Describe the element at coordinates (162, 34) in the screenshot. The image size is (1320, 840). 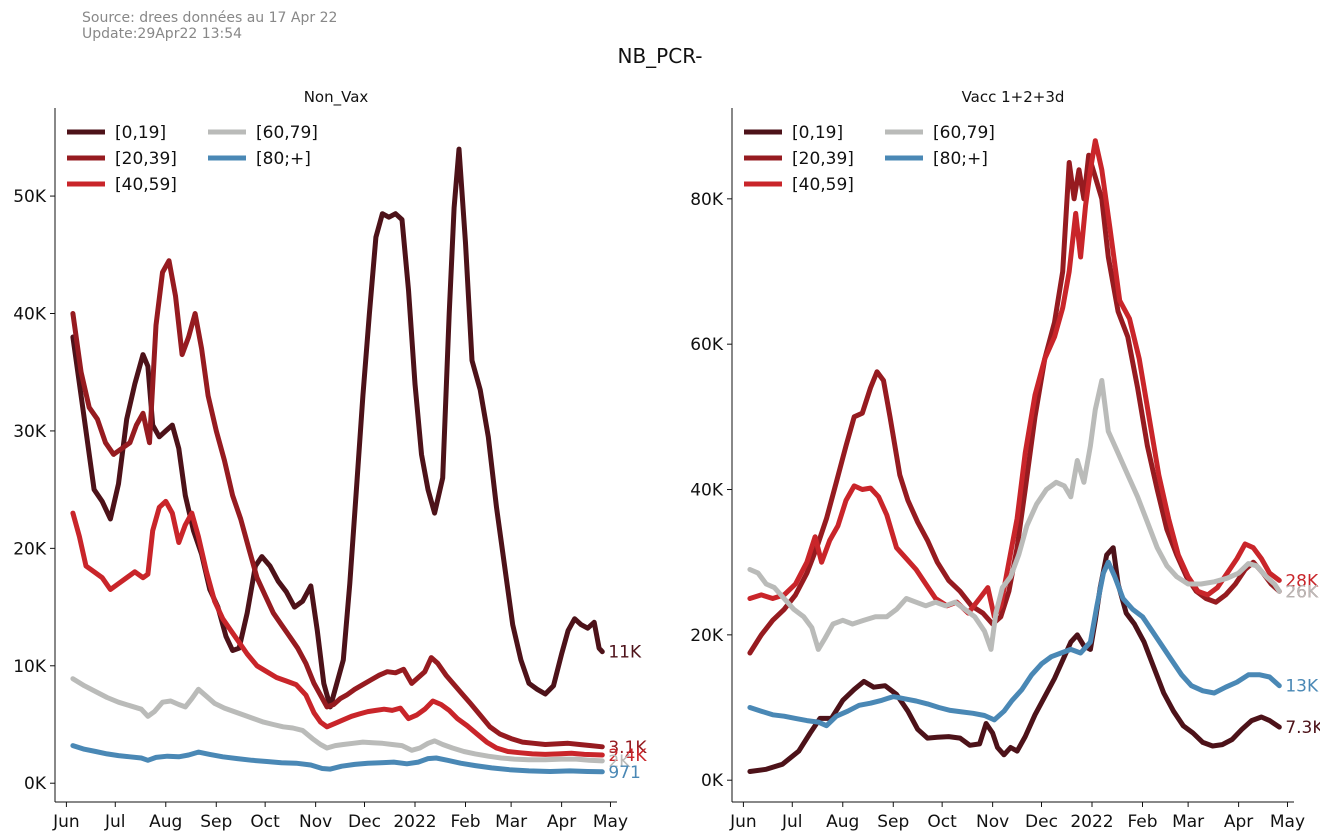
I see `update-line: Update:29Apr22 13:54` at that location.